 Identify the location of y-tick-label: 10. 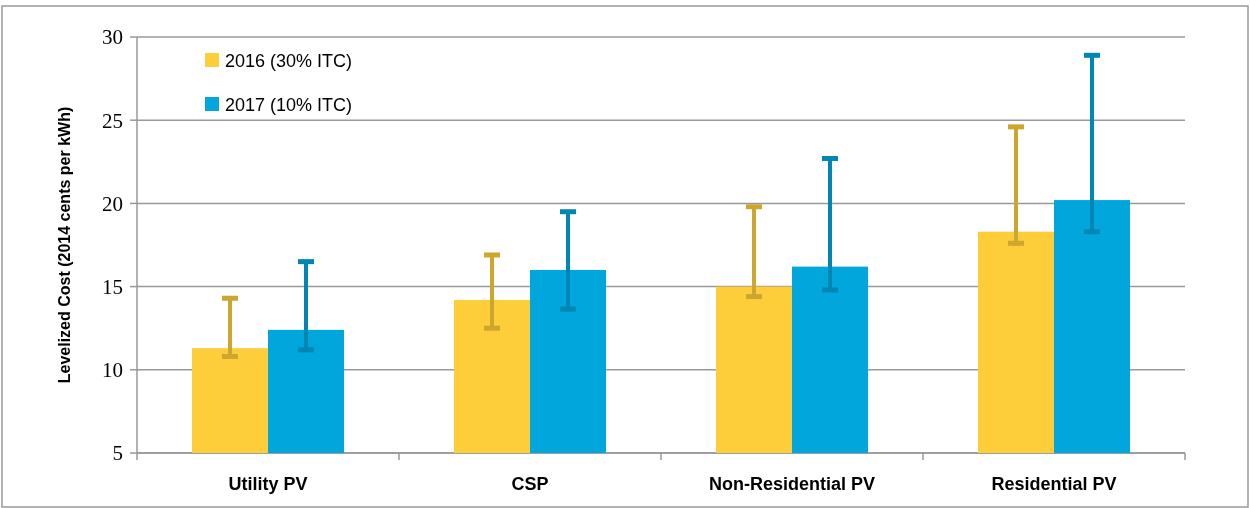
(112, 370).